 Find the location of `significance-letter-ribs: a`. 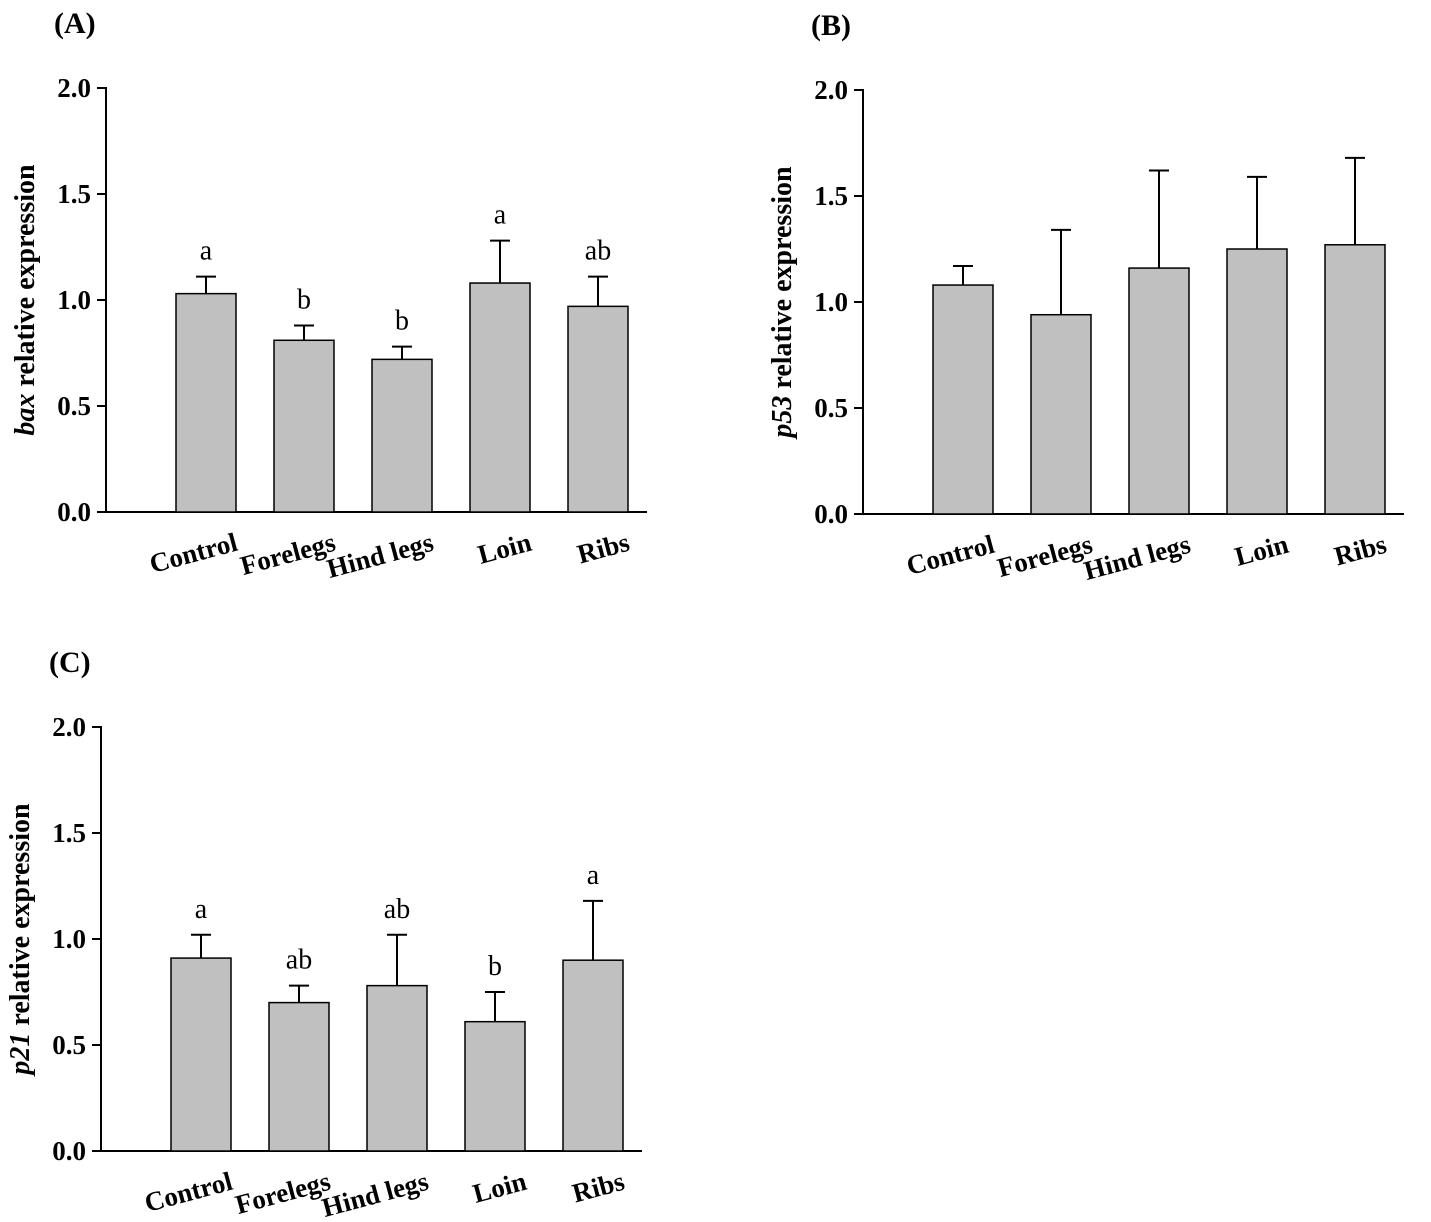

significance-letter-ribs: a is located at coordinates (593, 875).